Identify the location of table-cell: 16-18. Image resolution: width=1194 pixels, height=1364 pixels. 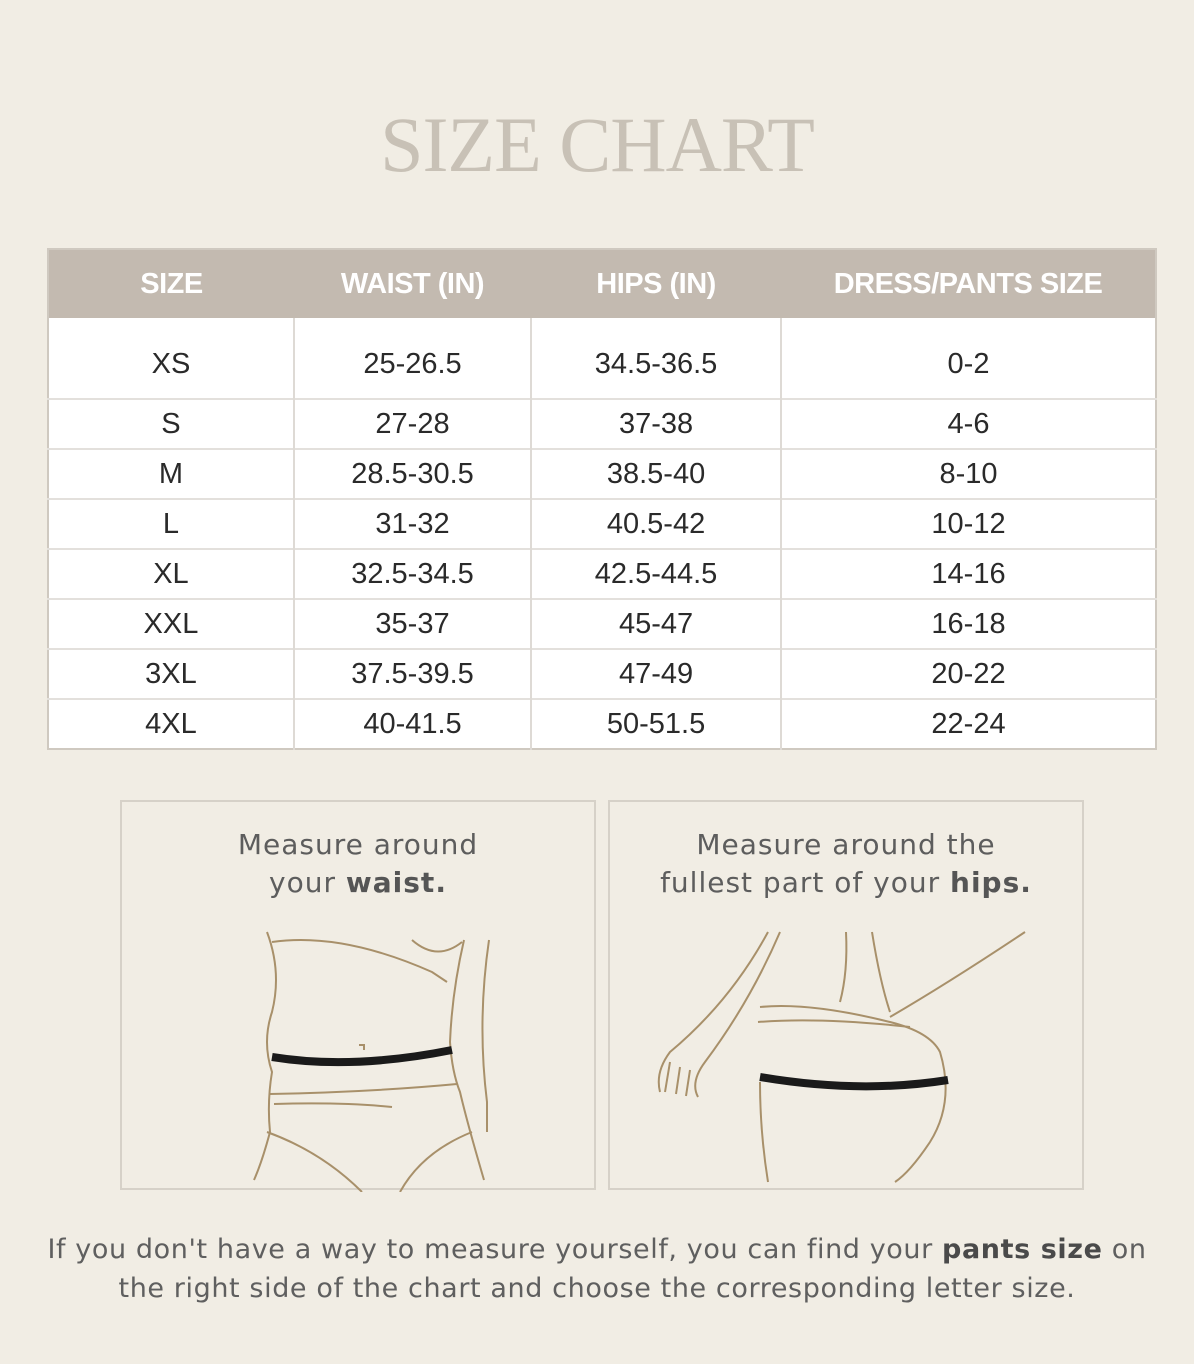
(968, 623).